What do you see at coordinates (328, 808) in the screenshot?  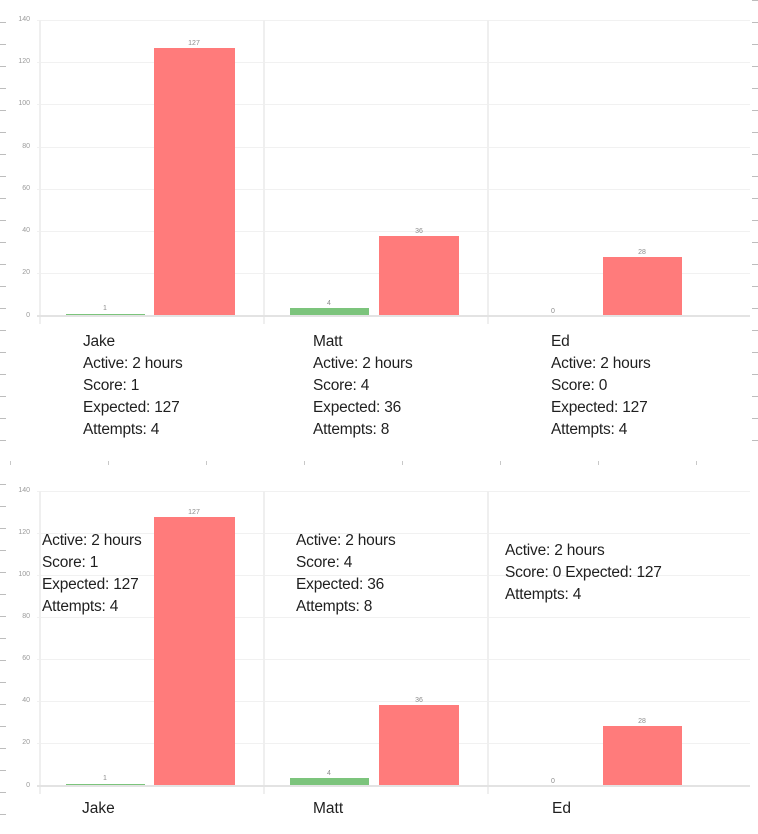 I see `category-label-matt: Matt` at bounding box center [328, 808].